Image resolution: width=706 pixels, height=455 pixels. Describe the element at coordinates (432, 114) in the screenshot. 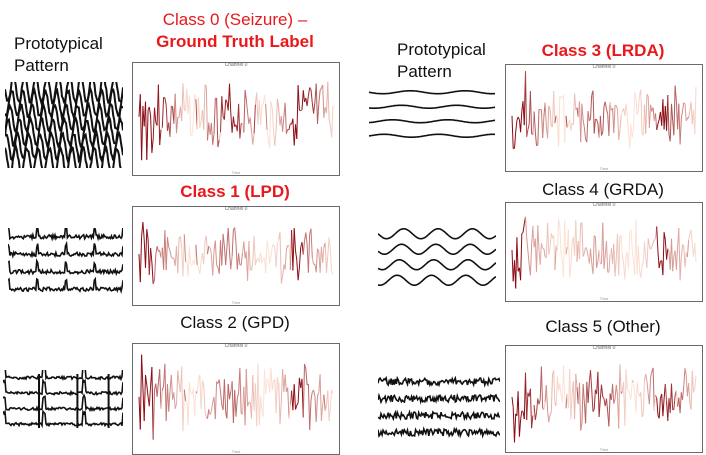

I see `prototype-lrda-image` at that location.